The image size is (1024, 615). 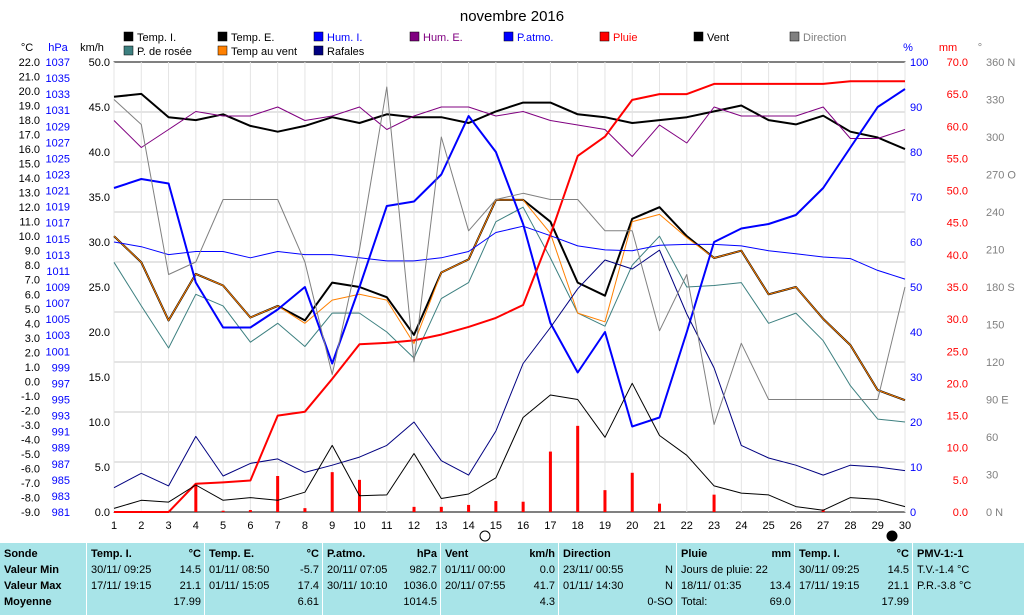 What do you see at coordinates (957, 417) in the screenshot?
I see `y-tick-label-rain_mm: 15.0` at bounding box center [957, 417].